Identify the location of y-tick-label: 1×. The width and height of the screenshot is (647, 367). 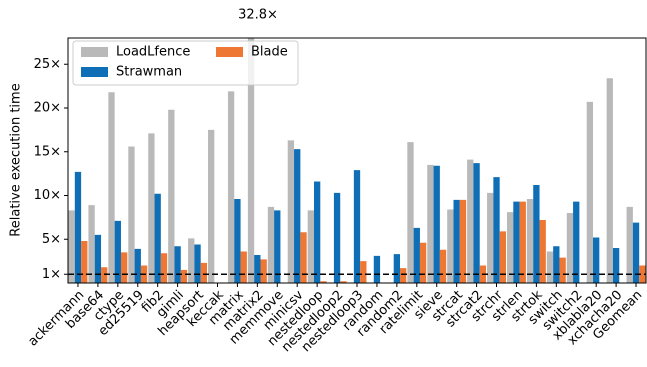
(51, 274).